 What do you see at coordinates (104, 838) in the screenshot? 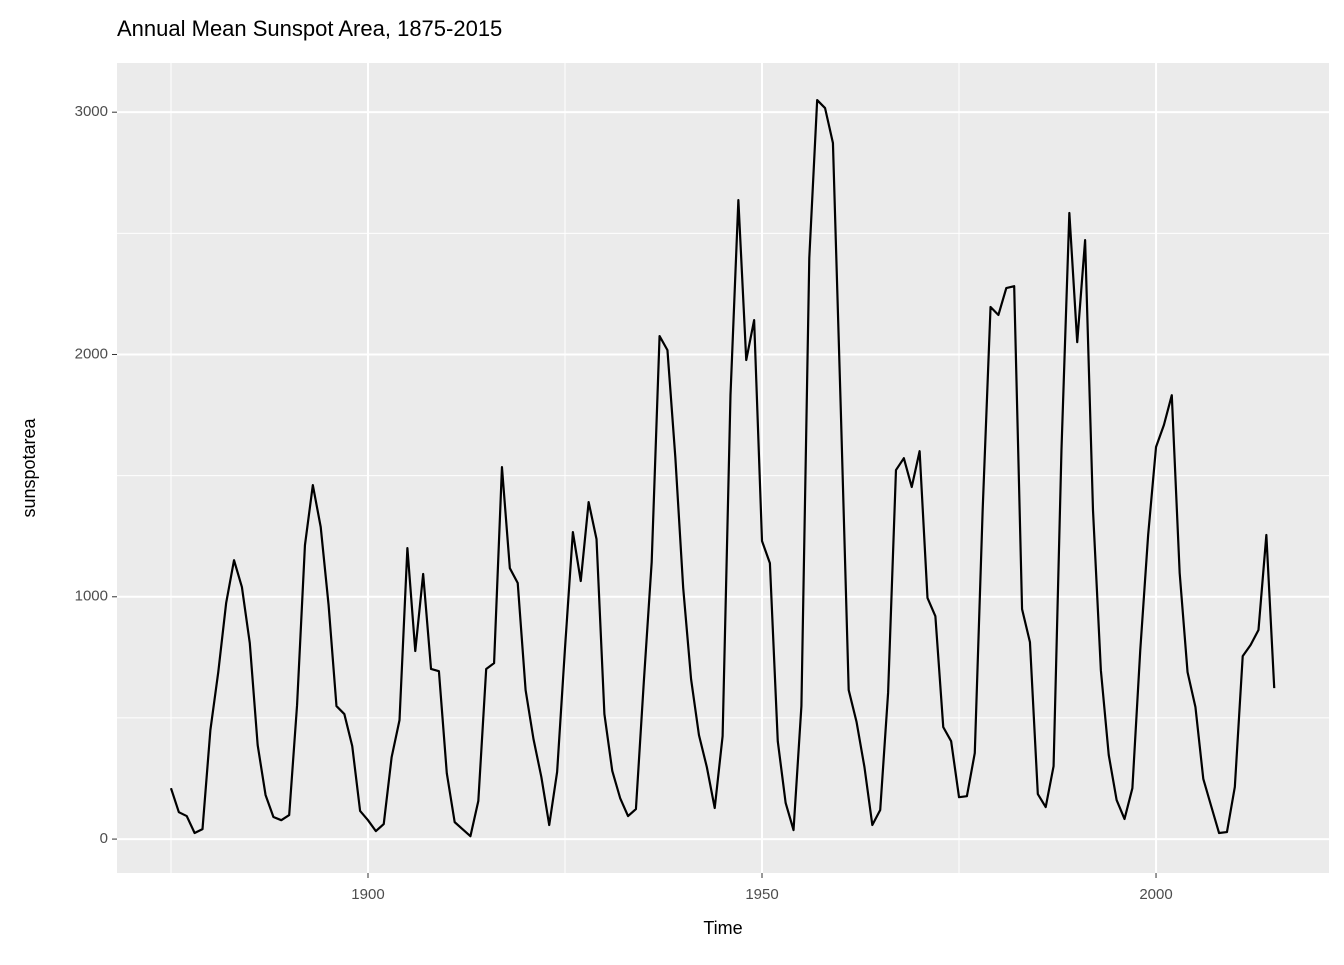
I see `y-tick-label: 0` at bounding box center [104, 838].